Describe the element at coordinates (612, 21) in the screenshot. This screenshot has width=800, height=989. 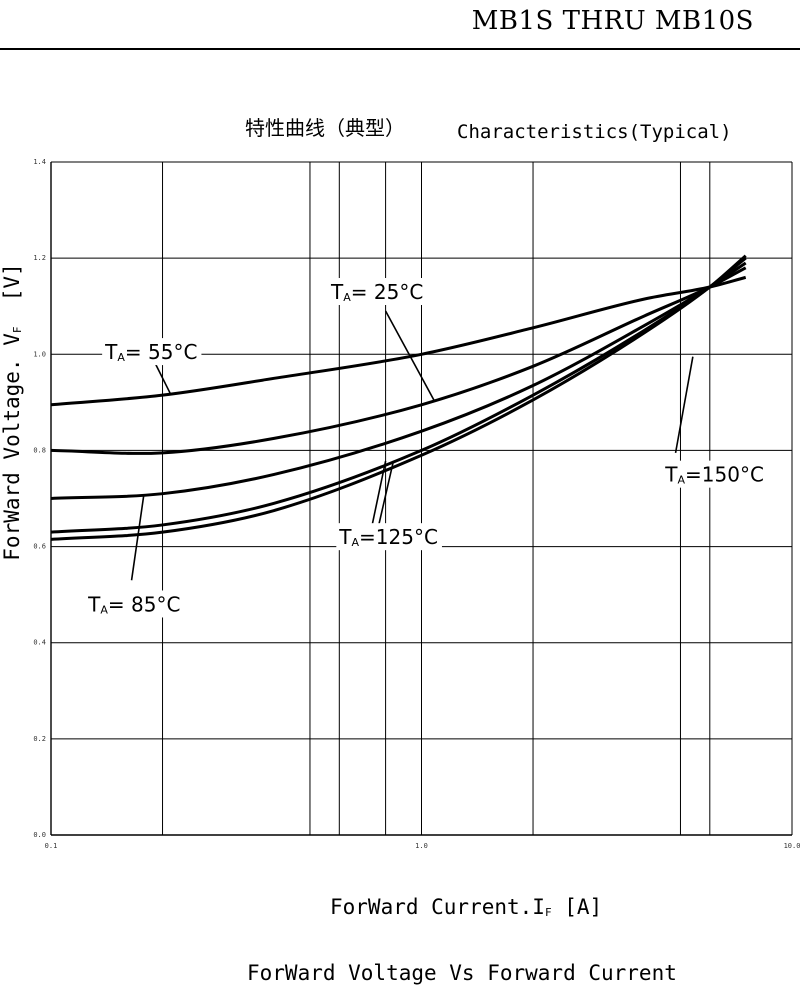
I see `header-title: MB1S THRU MB10S` at that location.